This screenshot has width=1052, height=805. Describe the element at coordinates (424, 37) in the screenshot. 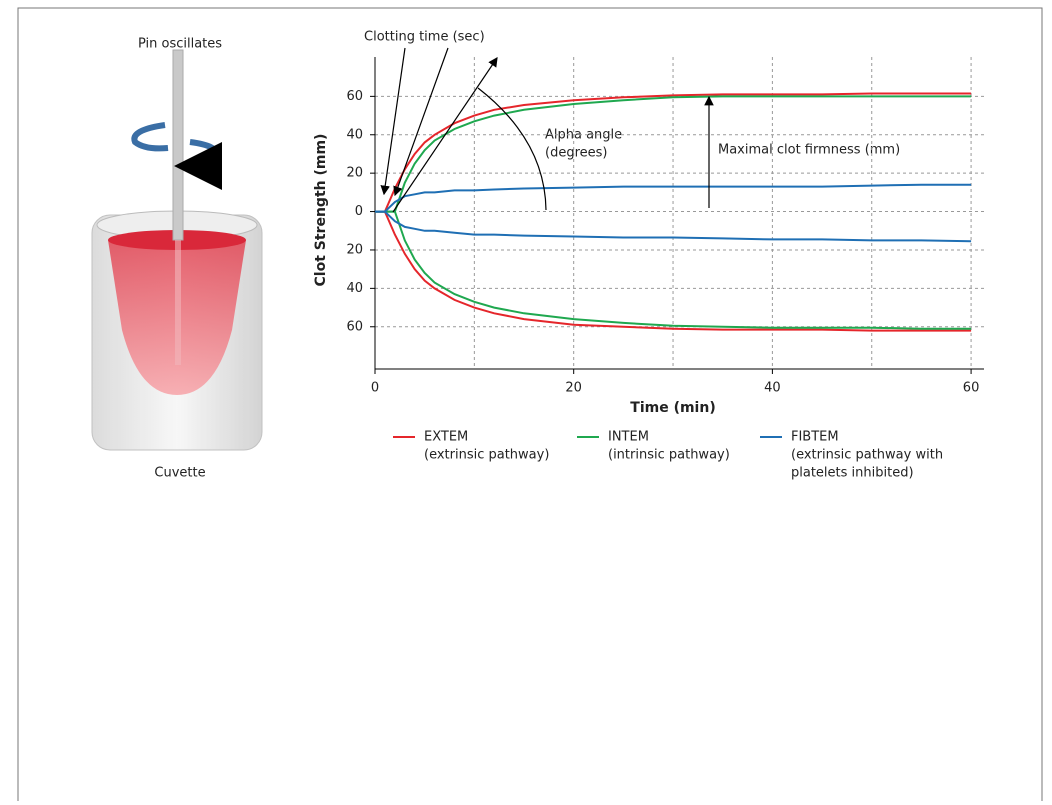

I see `clotting-time-label: Clotting time (sec)` at that location.